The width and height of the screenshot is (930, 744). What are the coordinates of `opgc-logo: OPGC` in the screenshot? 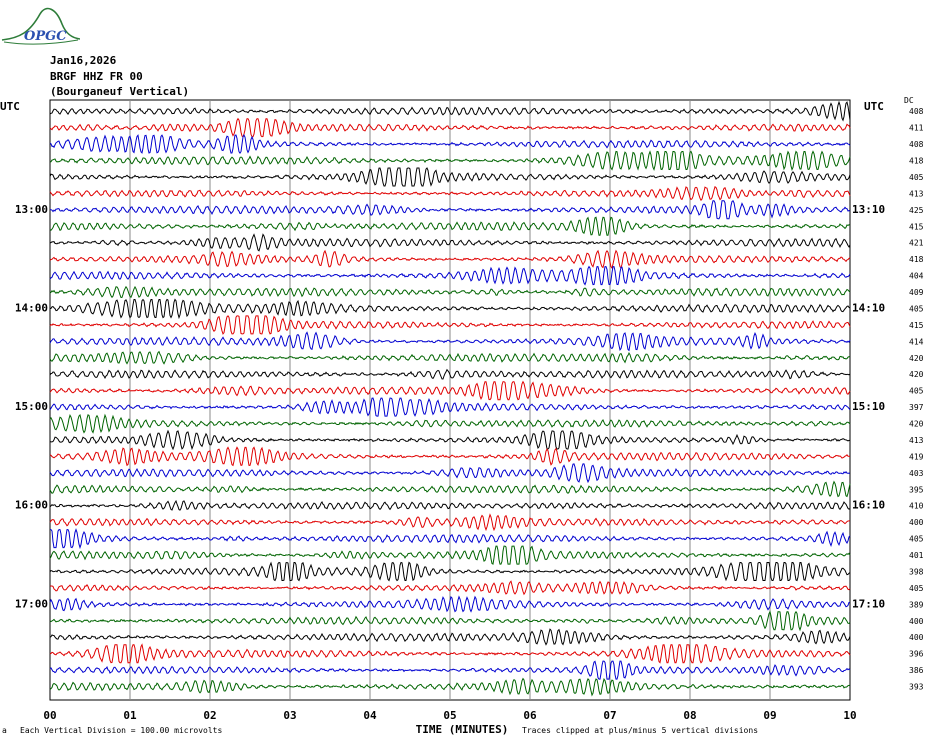 It's located at (40, 26).